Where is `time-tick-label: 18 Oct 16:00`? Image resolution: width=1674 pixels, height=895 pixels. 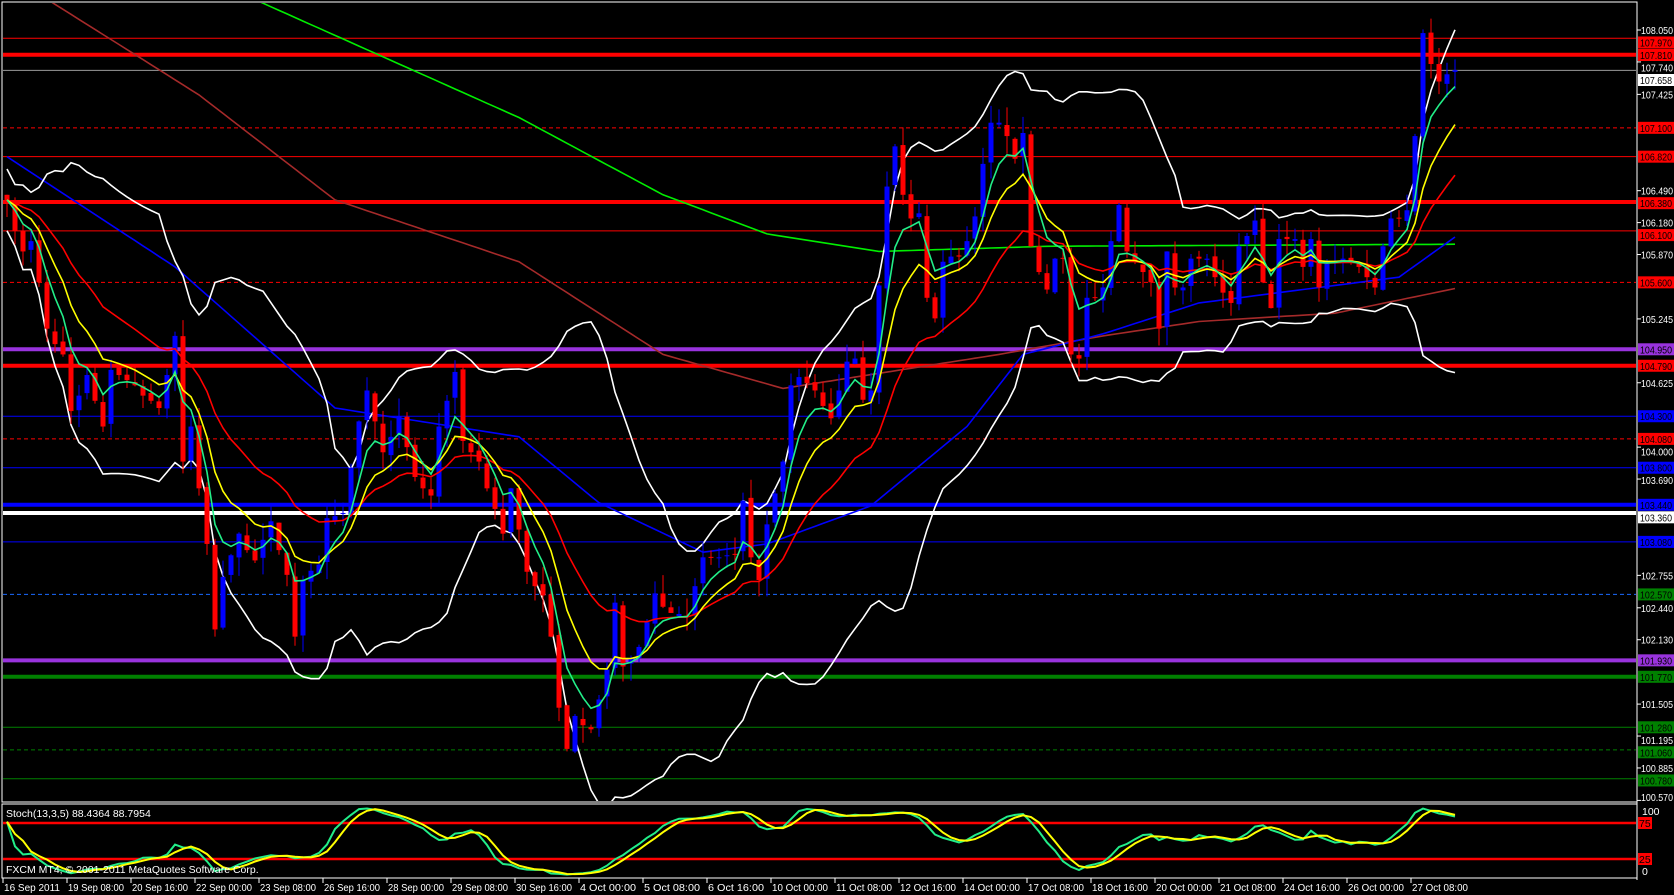 time-tick-label: 18 Oct 16:00 is located at coordinates (1120, 888).